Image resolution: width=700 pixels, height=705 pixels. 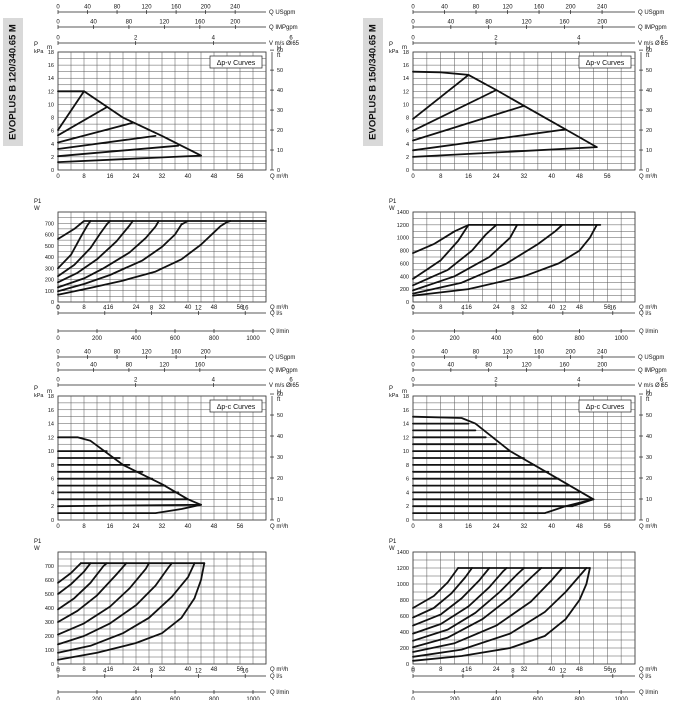 What do you see at coordinates (403, 553) in the screenshot?
I see `power-tick-label: 1400` at bounding box center [403, 553].